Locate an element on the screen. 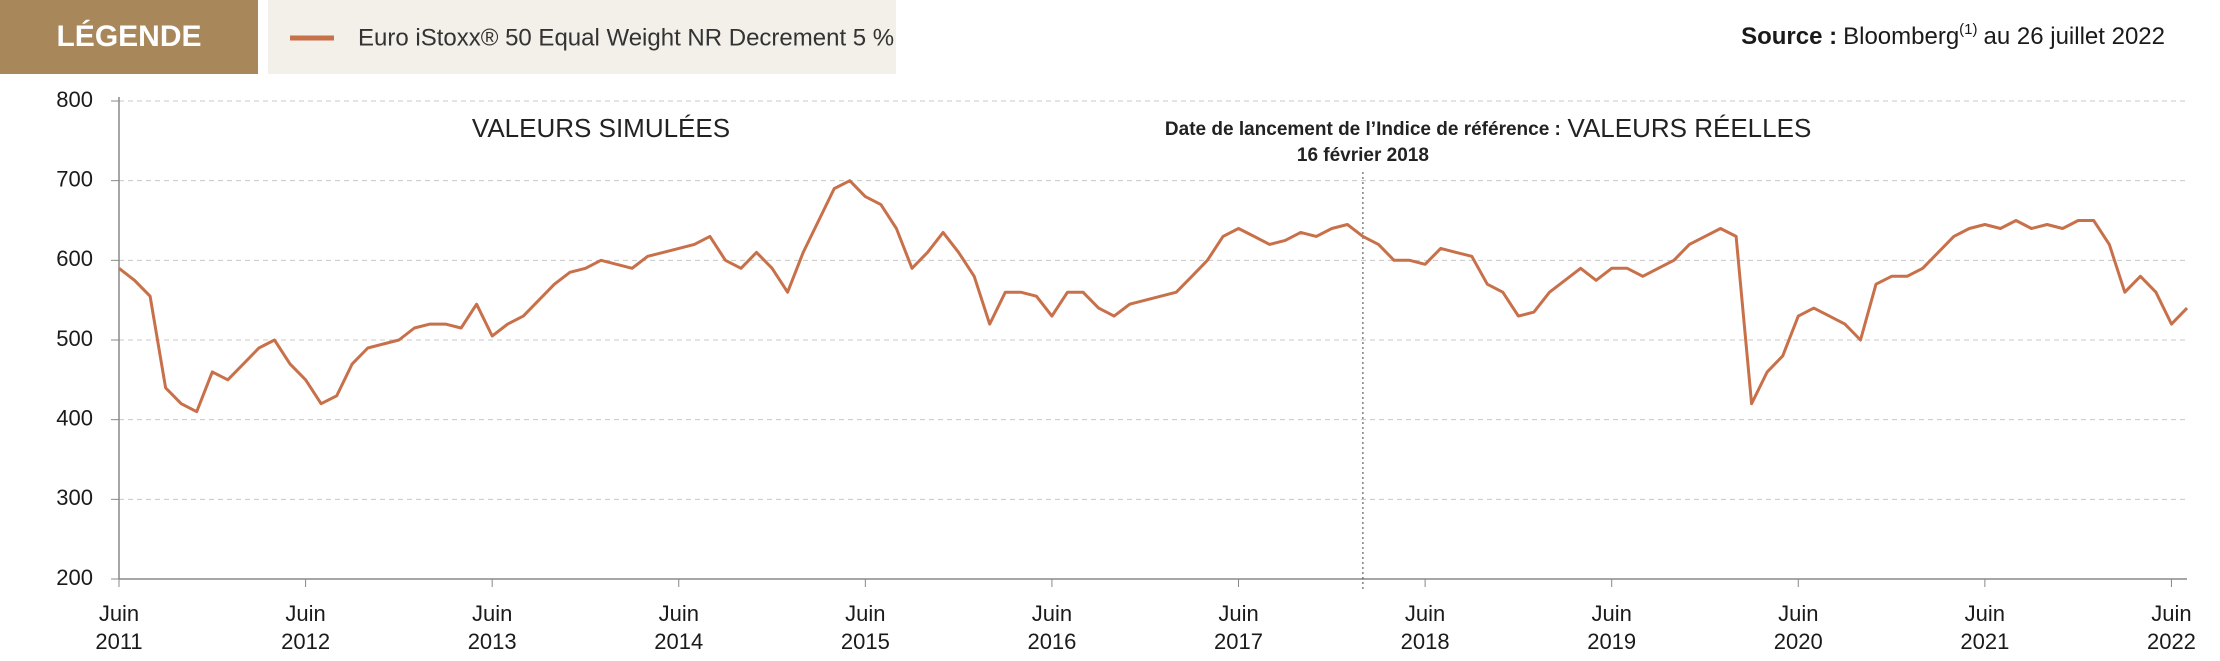 Image resolution: width=2220 pixels, height=661 pixels. y-tick-label: 400 is located at coordinates (74, 417).